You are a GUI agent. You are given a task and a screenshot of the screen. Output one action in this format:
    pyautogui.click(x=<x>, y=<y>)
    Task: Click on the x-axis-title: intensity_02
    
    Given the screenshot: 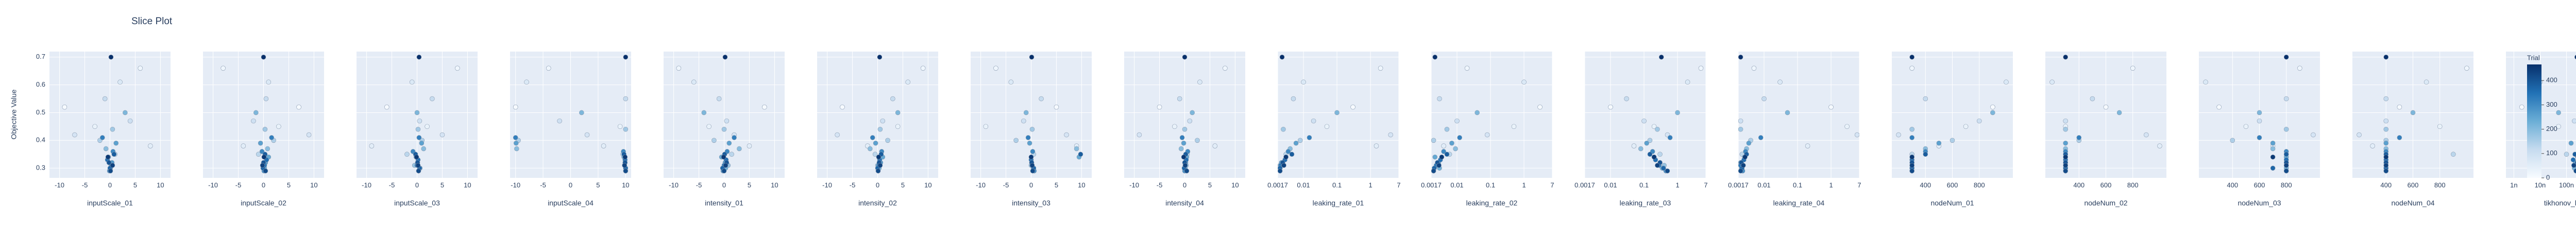 What is the action you would take?
    pyautogui.click(x=877, y=203)
    